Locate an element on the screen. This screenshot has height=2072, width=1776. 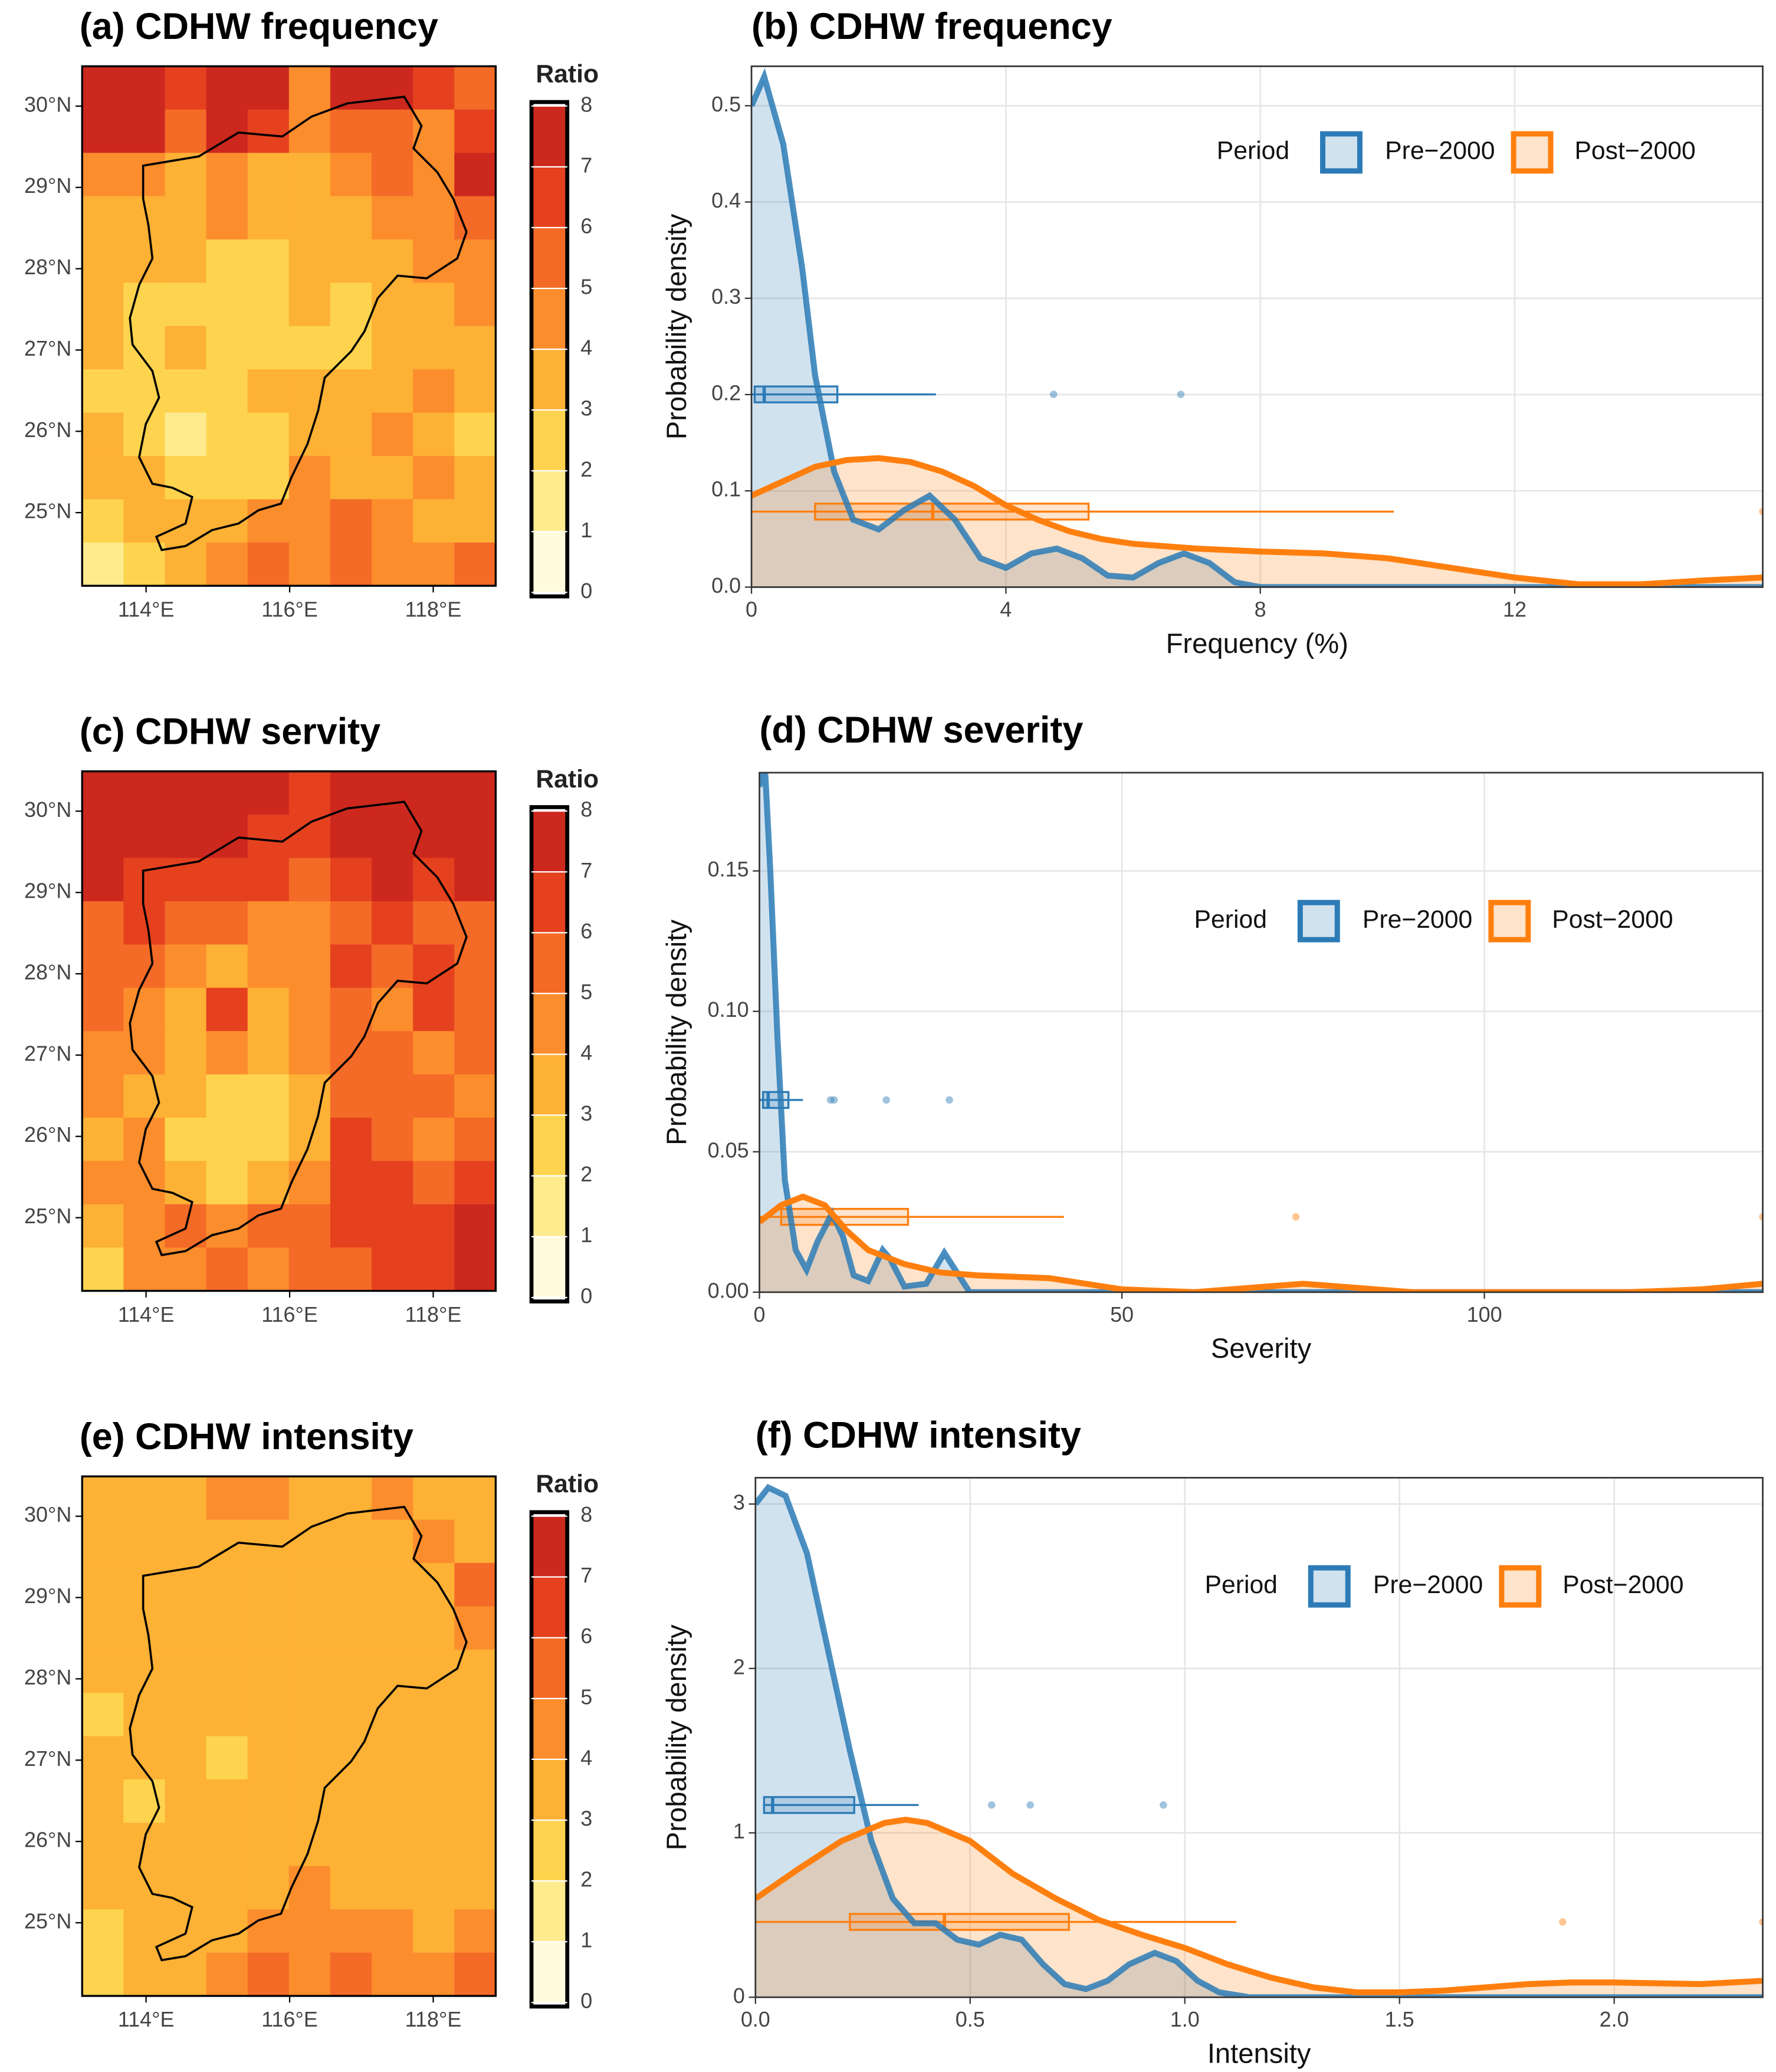
colorbar-title: Ratio is located at coordinates (567, 74).